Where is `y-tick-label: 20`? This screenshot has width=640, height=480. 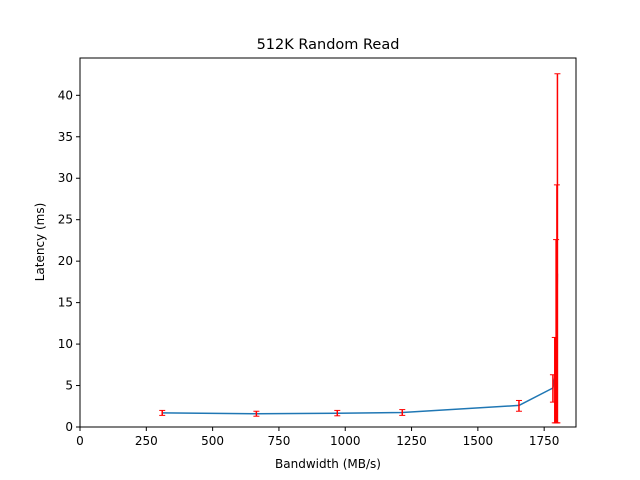 y-tick-label: 20 is located at coordinates (65, 261).